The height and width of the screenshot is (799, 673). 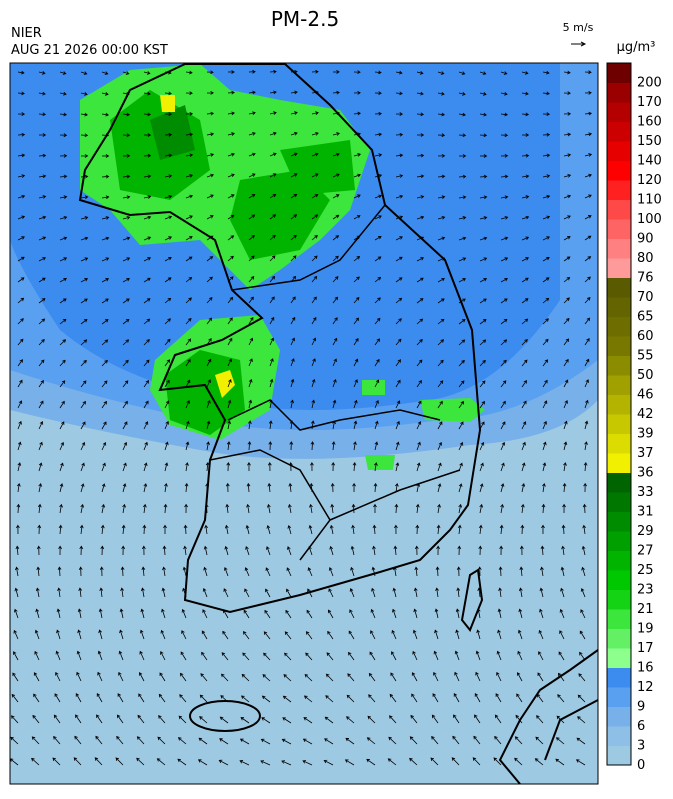 I want to click on colorbar-label: 36, so click(x=645, y=473).